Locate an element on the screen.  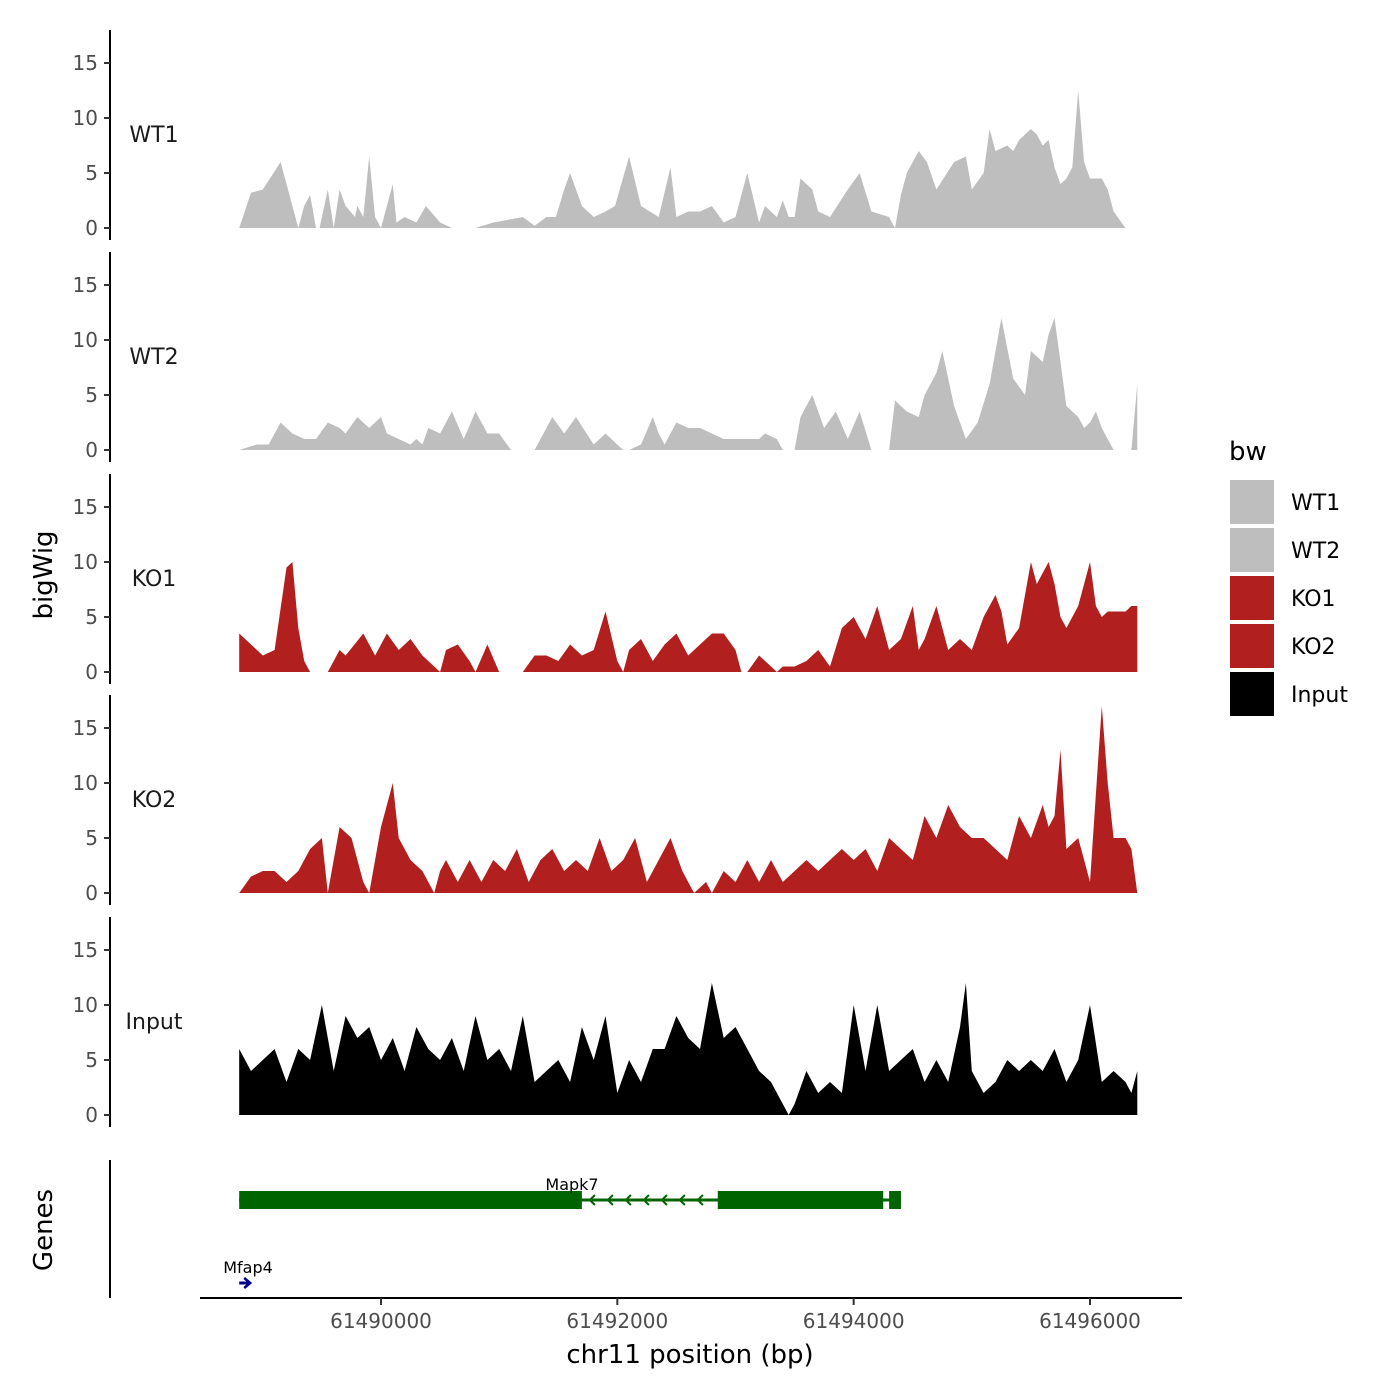
x-tick-label: 61492000 is located at coordinates (617, 1321).